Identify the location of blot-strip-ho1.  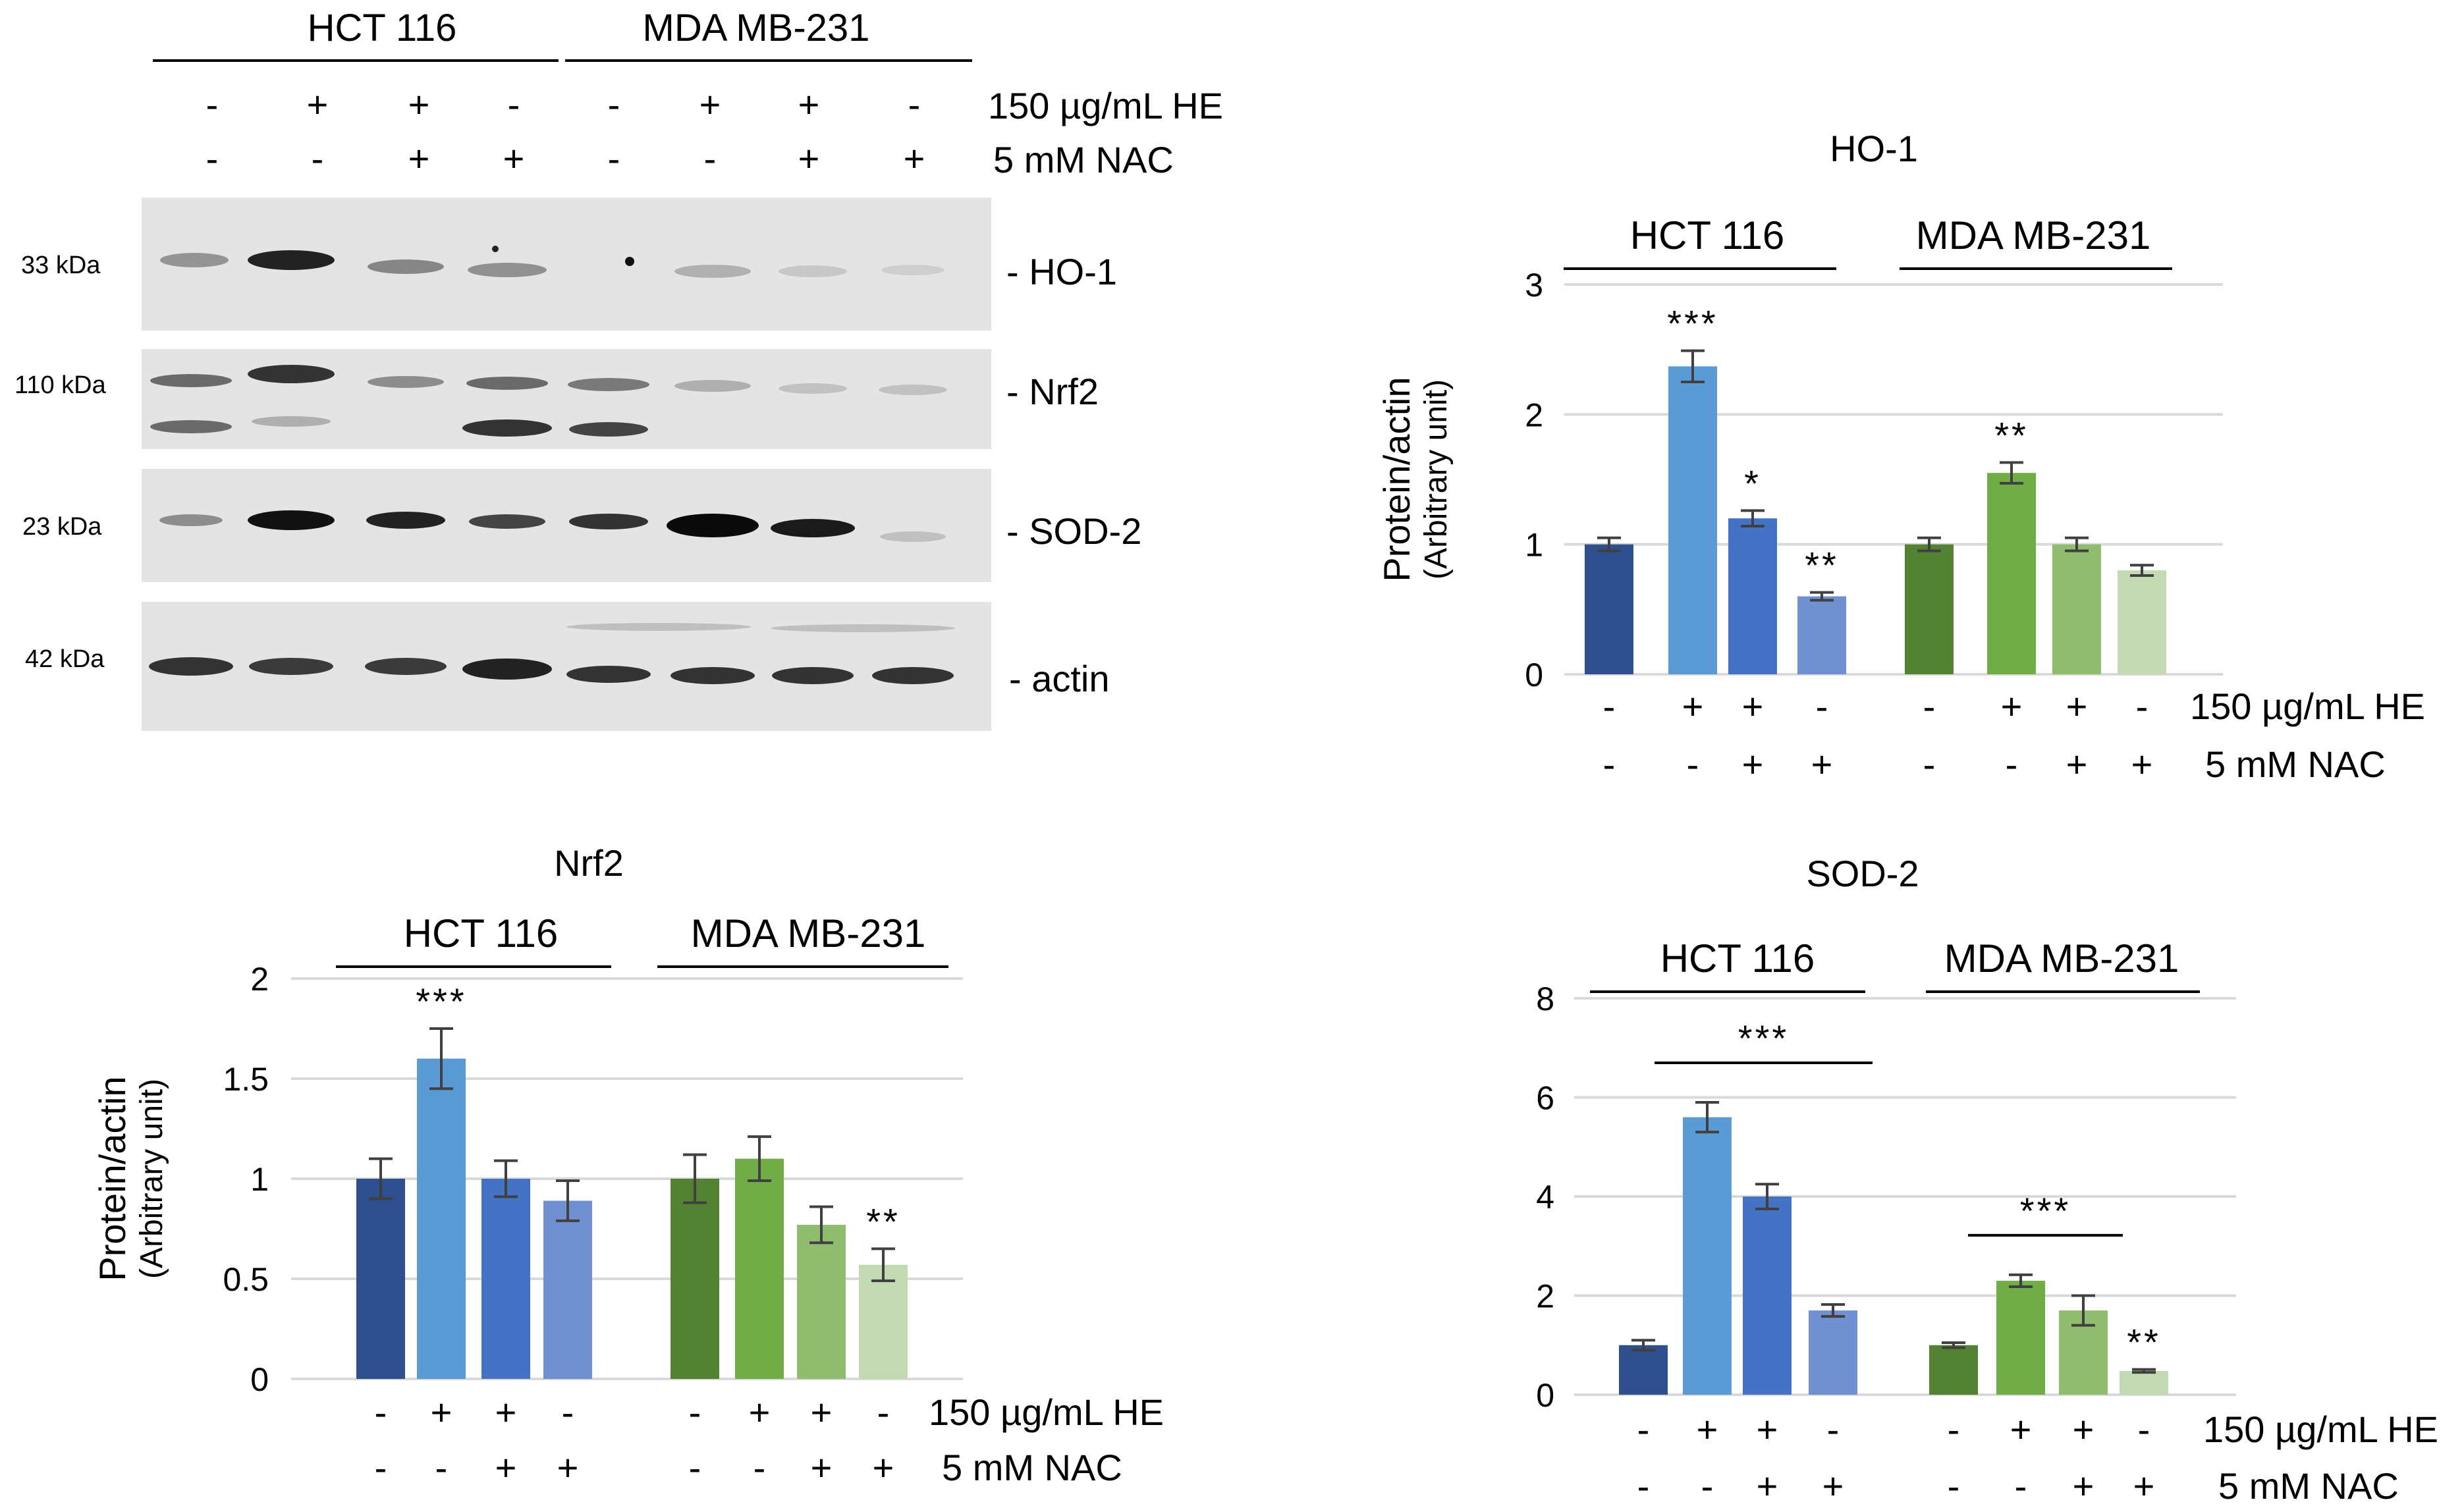
(566, 264).